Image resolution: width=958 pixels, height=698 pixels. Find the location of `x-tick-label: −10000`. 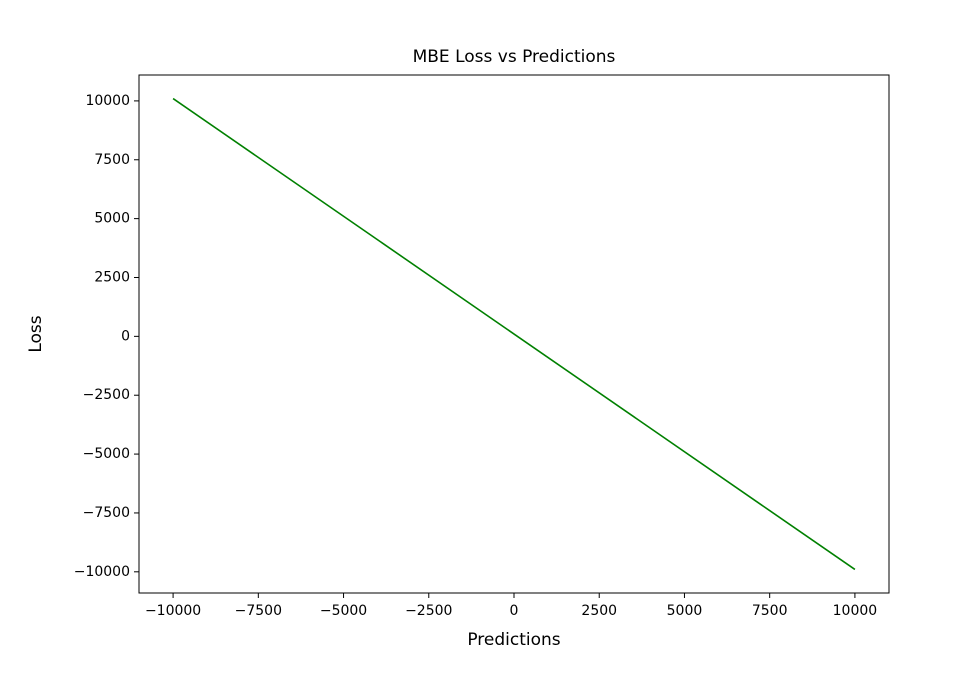

x-tick-label: −10000 is located at coordinates (173, 611).